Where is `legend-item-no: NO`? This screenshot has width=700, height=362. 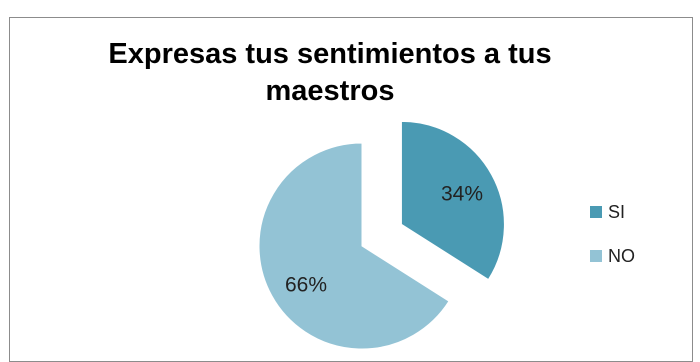
legend-item-no: NO is located at coordinates (612, 256).